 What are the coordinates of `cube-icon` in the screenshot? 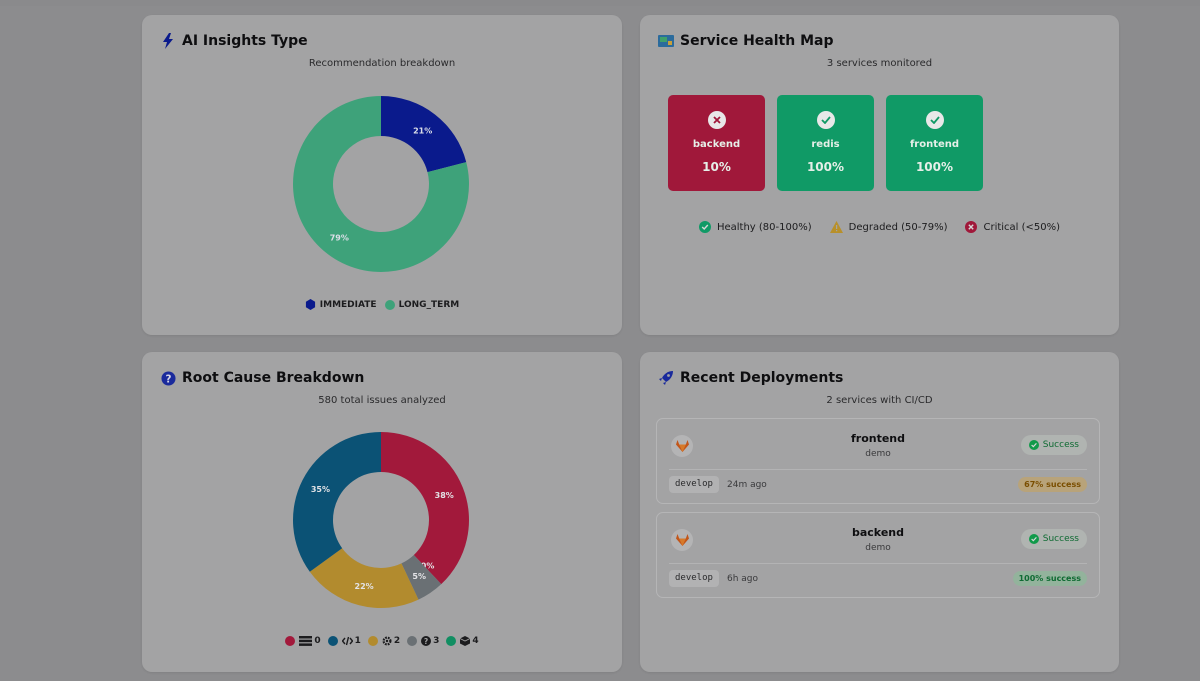 It's located at (465, 641).